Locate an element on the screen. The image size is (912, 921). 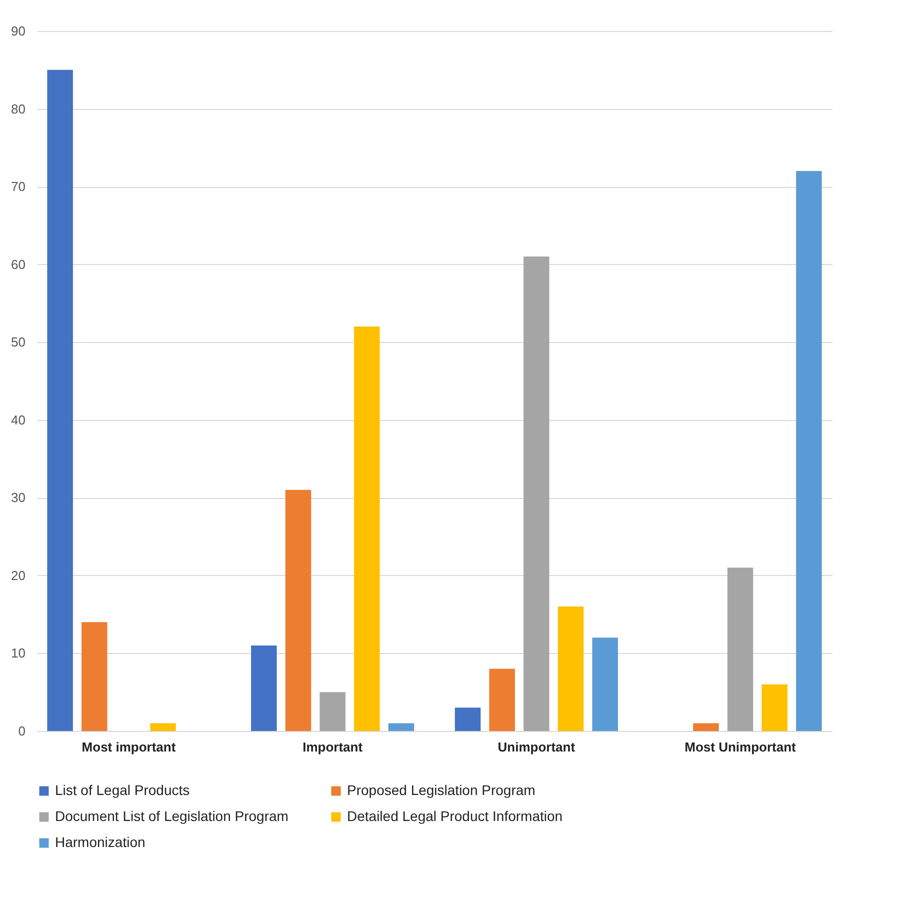
x-tick-label: Most Unimportant is located at coordinates (740, 747).